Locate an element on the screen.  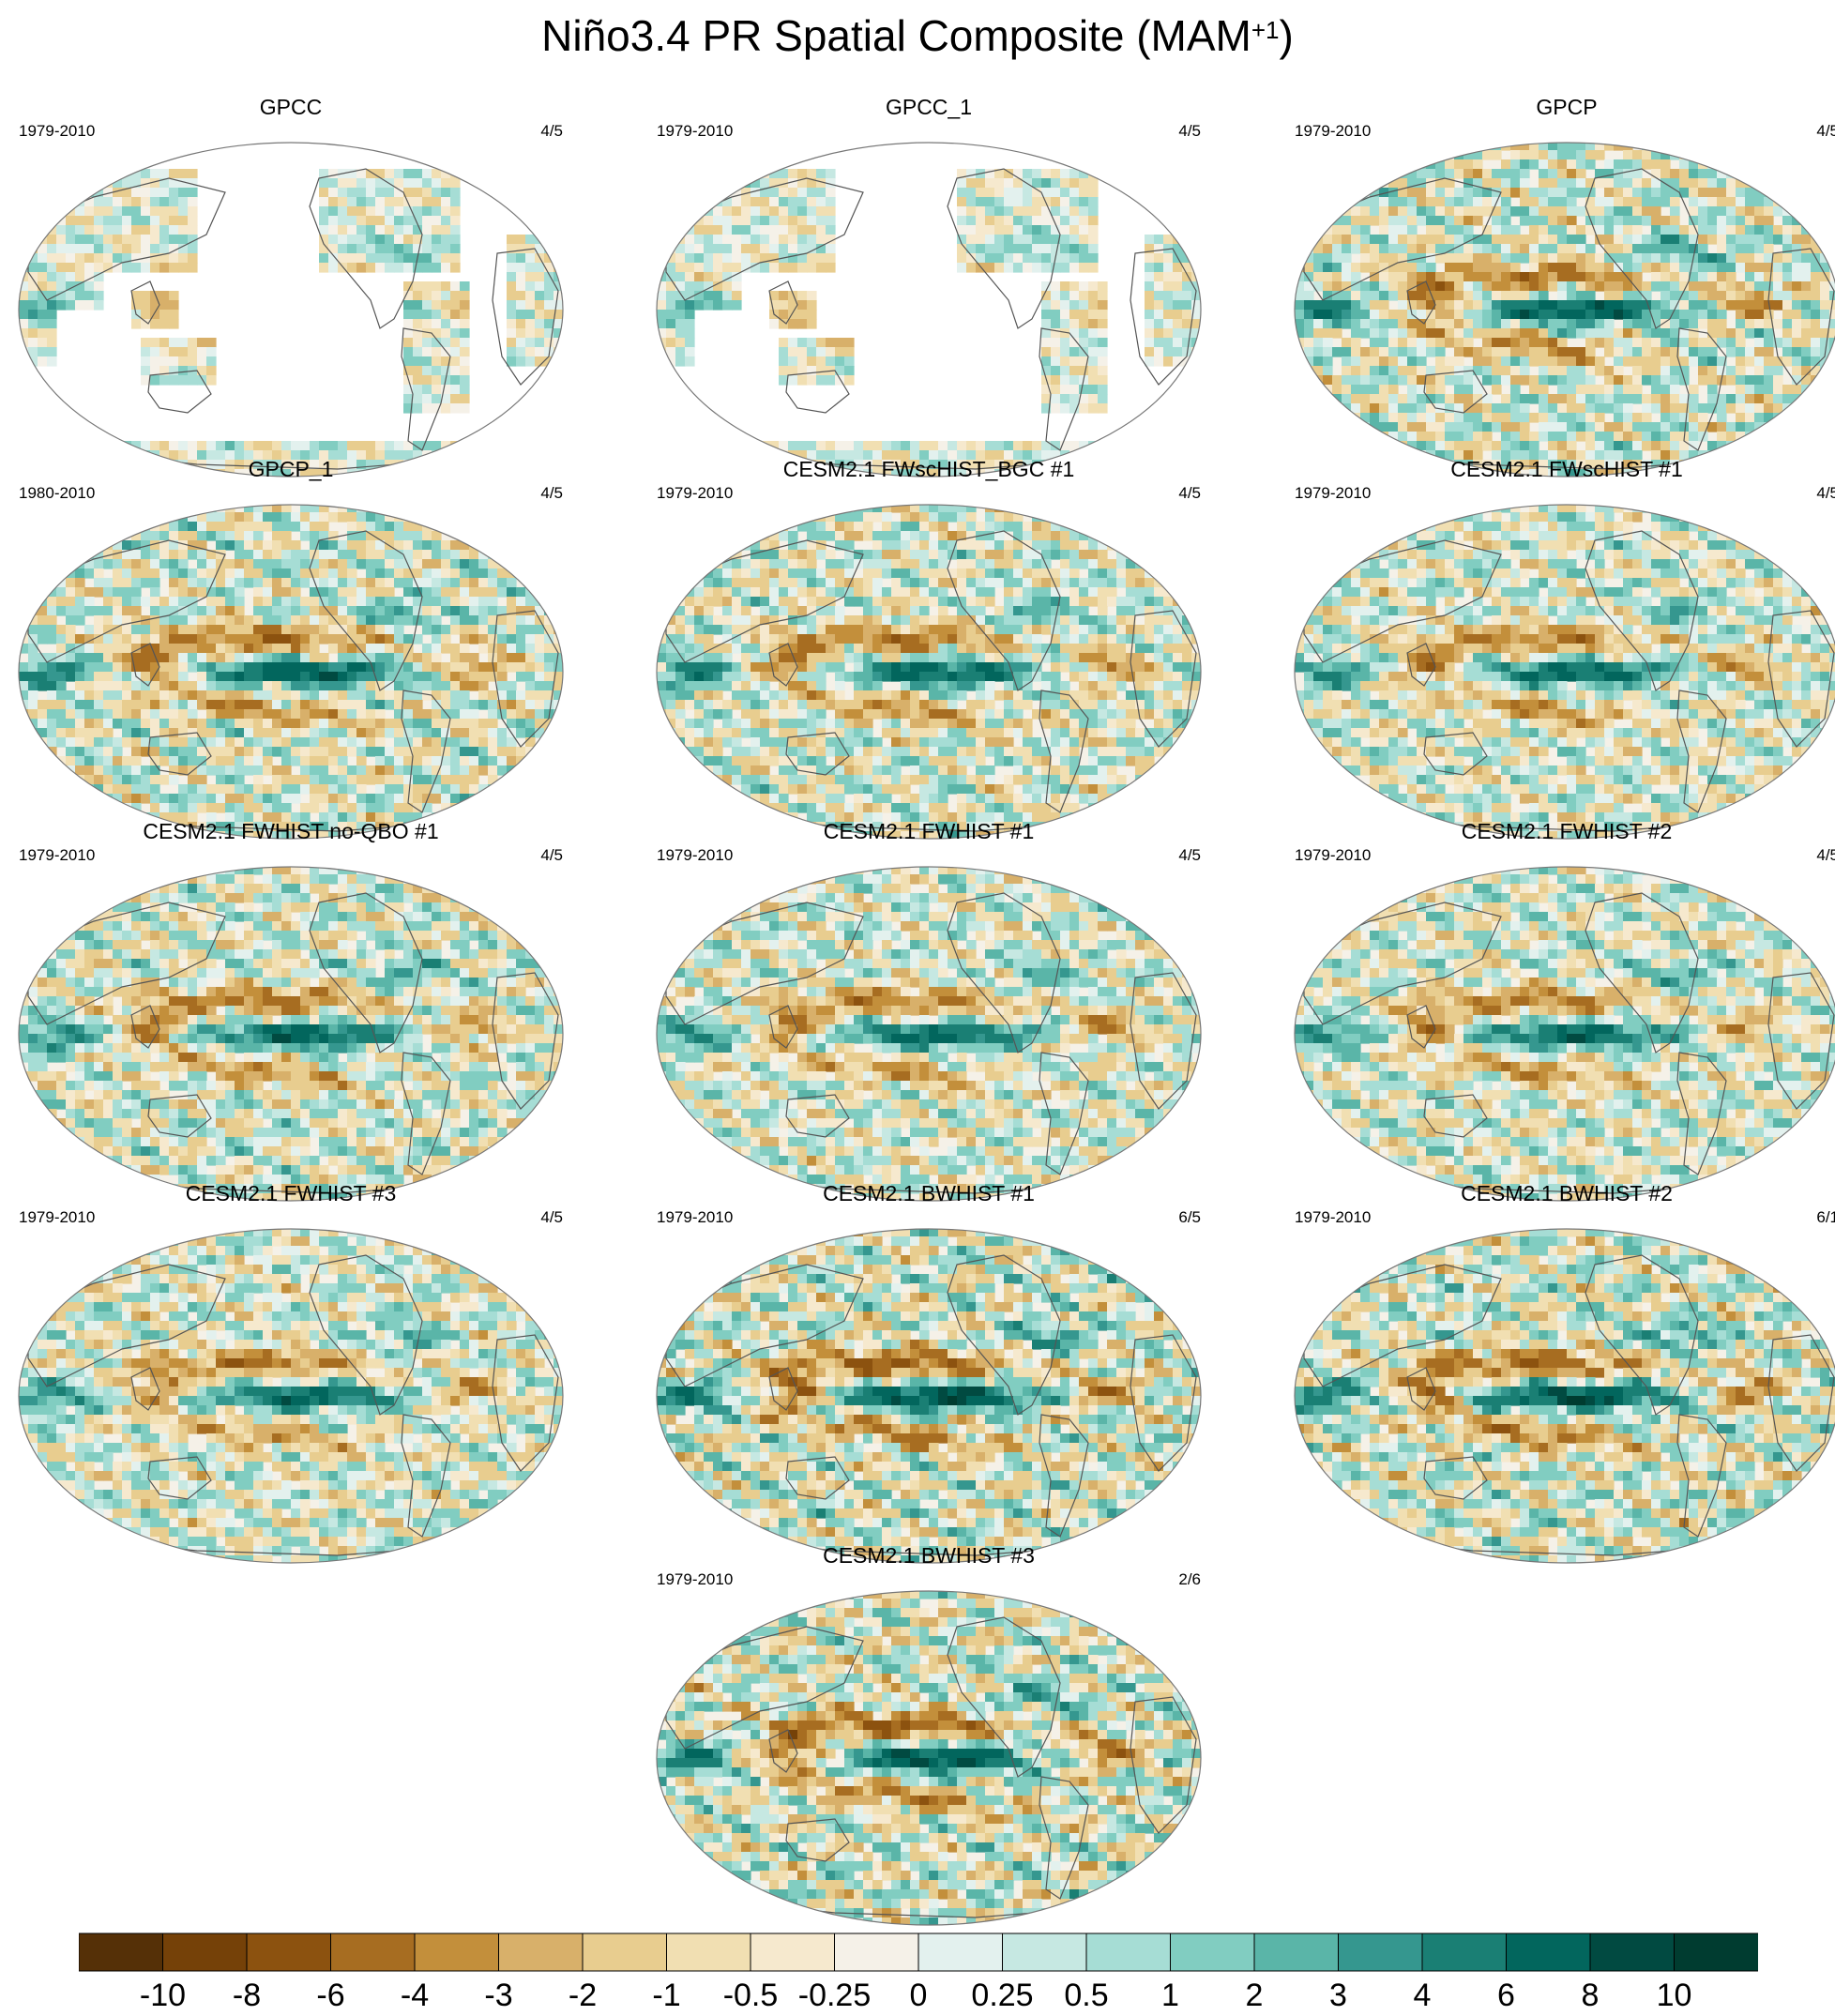
colorbar-tick-label: -6 is located at coordinates (330, 1996).